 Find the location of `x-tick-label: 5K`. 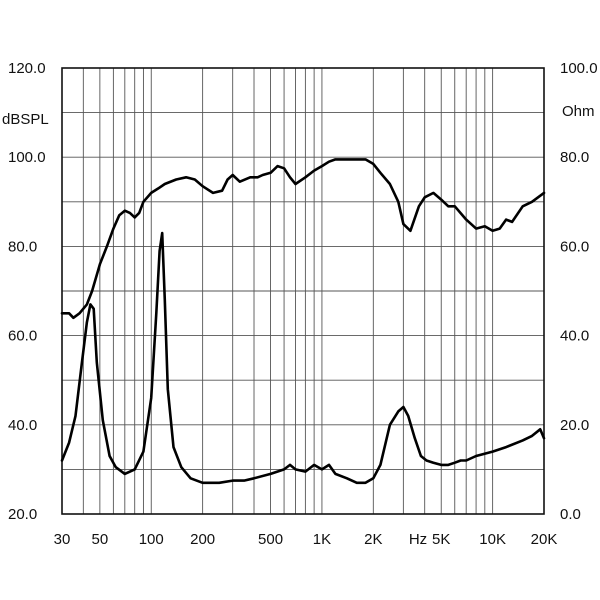

x-tick-label: 5K is located at coordinates (441, 539).